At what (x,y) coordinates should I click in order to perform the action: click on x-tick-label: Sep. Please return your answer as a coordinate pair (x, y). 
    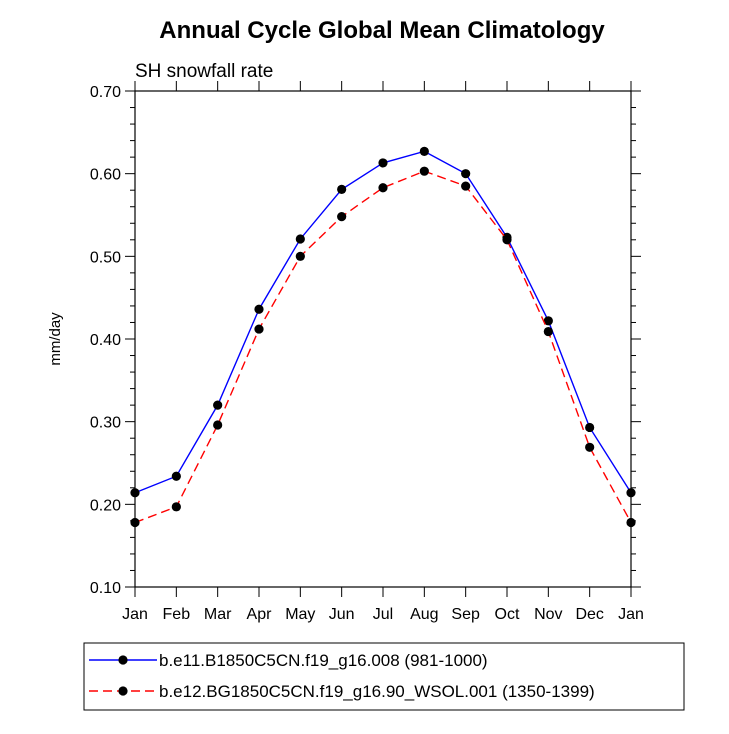
    Looking at the image, I should click on (465, 614).